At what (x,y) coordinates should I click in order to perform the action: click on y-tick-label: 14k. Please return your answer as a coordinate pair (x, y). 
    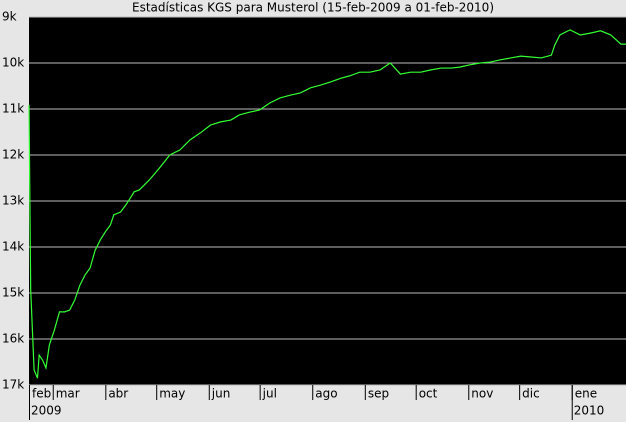
    Looking at the image, I should click on (13, 247).